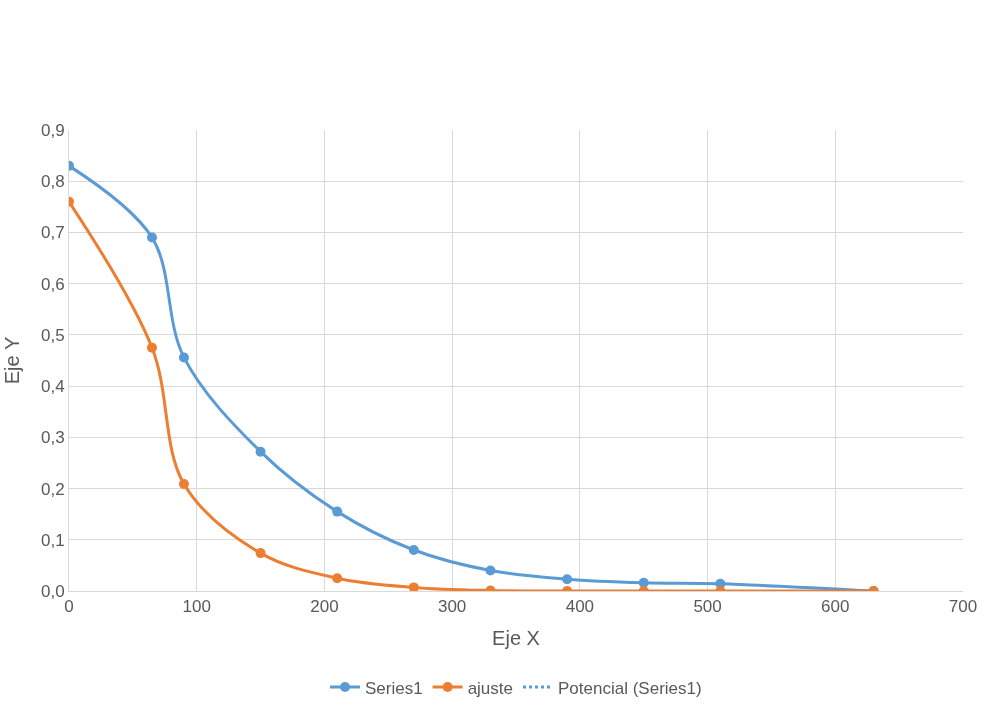 The image size is (1003, 717). I want to click on x-axis-title: Eje X, so click(516, 637).